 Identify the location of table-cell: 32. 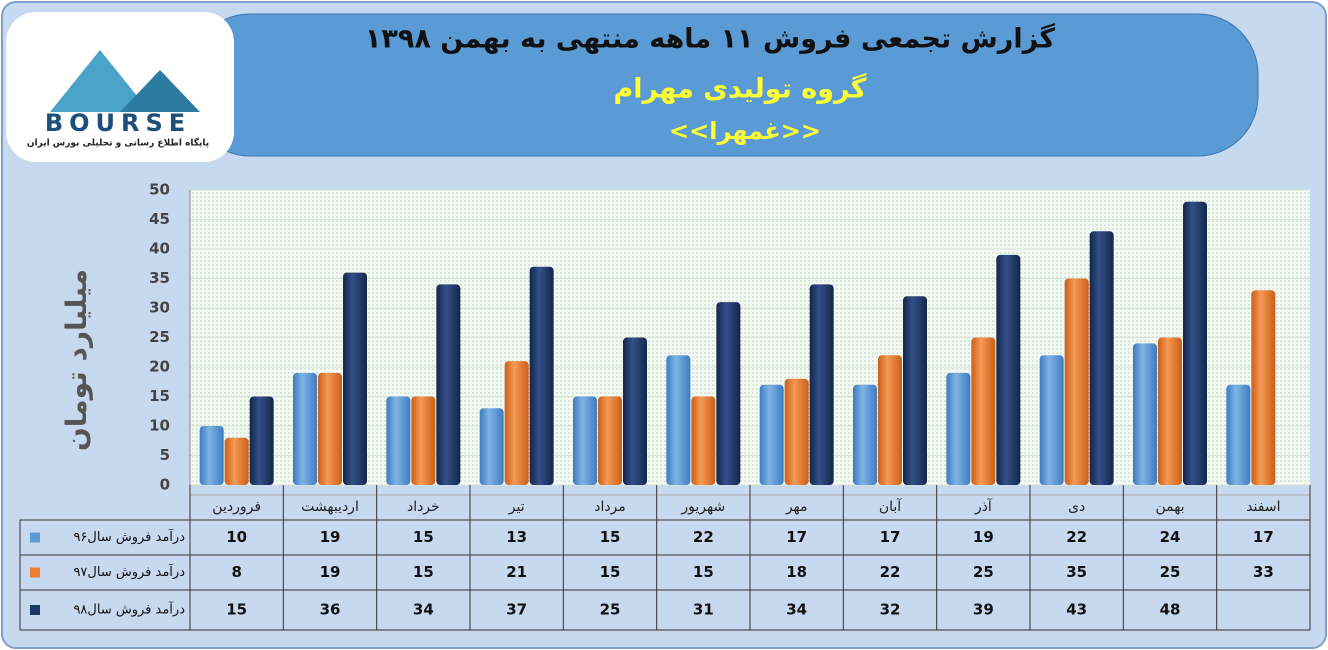
(890, 610).